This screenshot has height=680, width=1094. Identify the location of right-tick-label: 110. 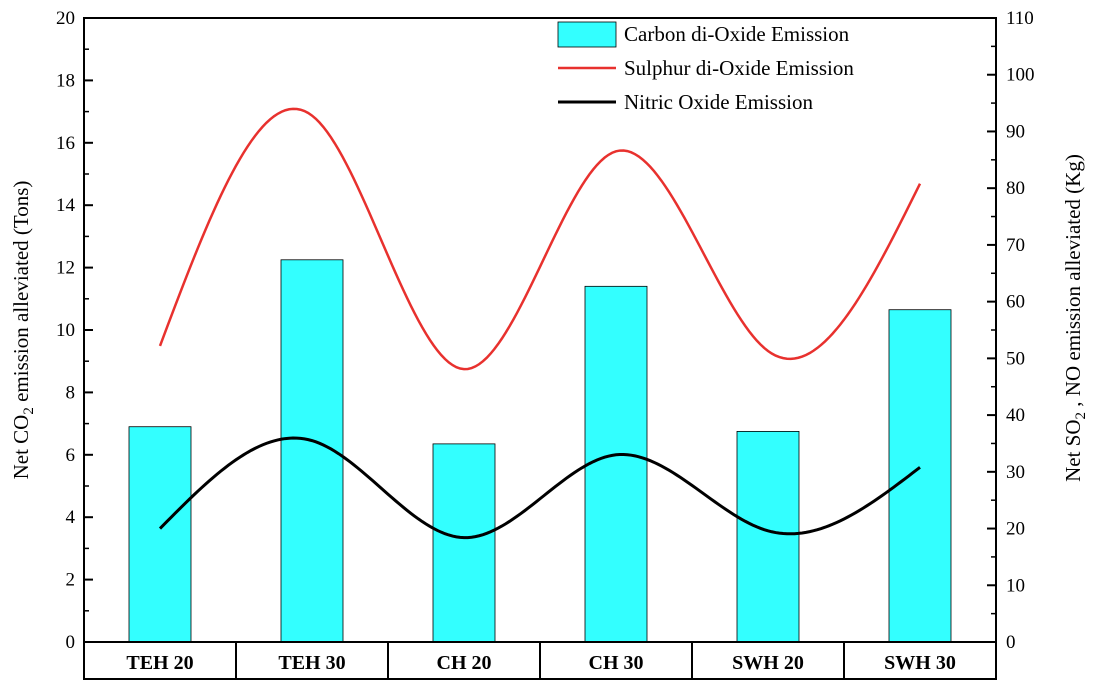
(1020, 18).